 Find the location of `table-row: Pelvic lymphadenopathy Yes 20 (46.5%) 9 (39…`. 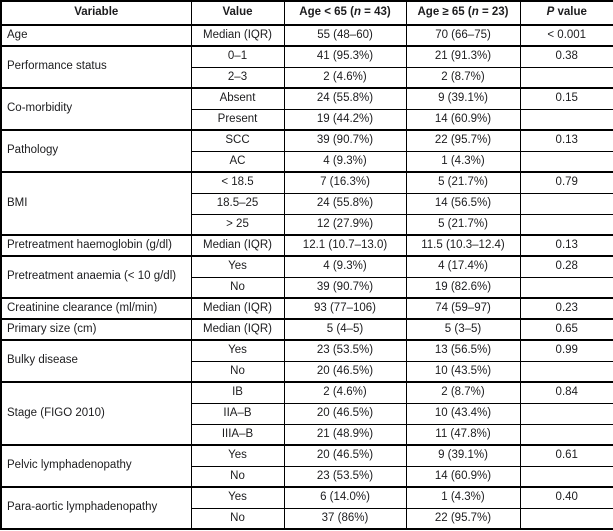

table-row: Pelvic lymphadenopathy Yes 20 (46.5%) 9 (39… is located at coordinates (306, 466).